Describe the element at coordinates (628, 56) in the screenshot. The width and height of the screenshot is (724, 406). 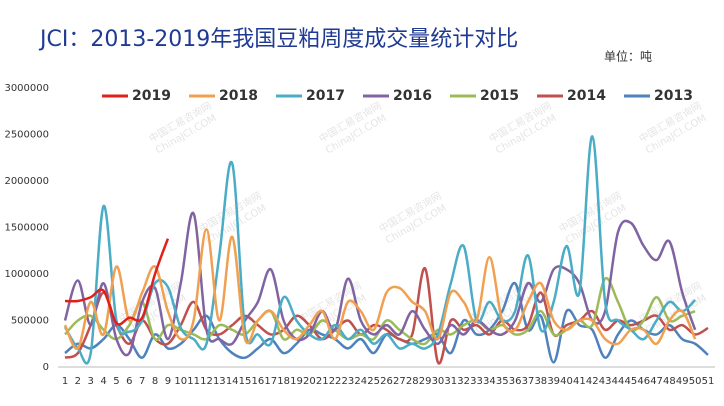
I see `unit-label: 单位：吨` at that location.